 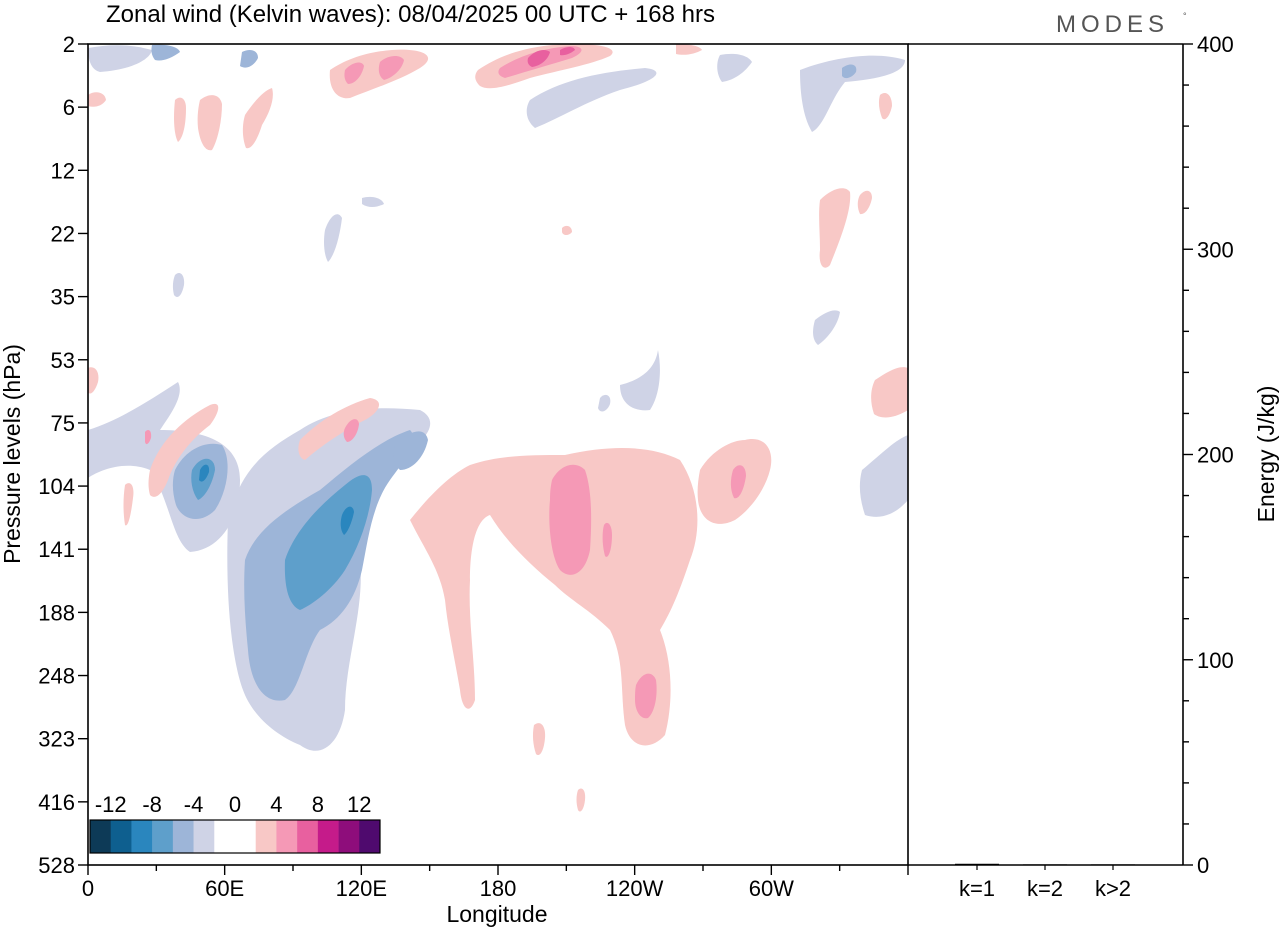 I want to click on brand-mark: °, so click(x=1185, y=16).